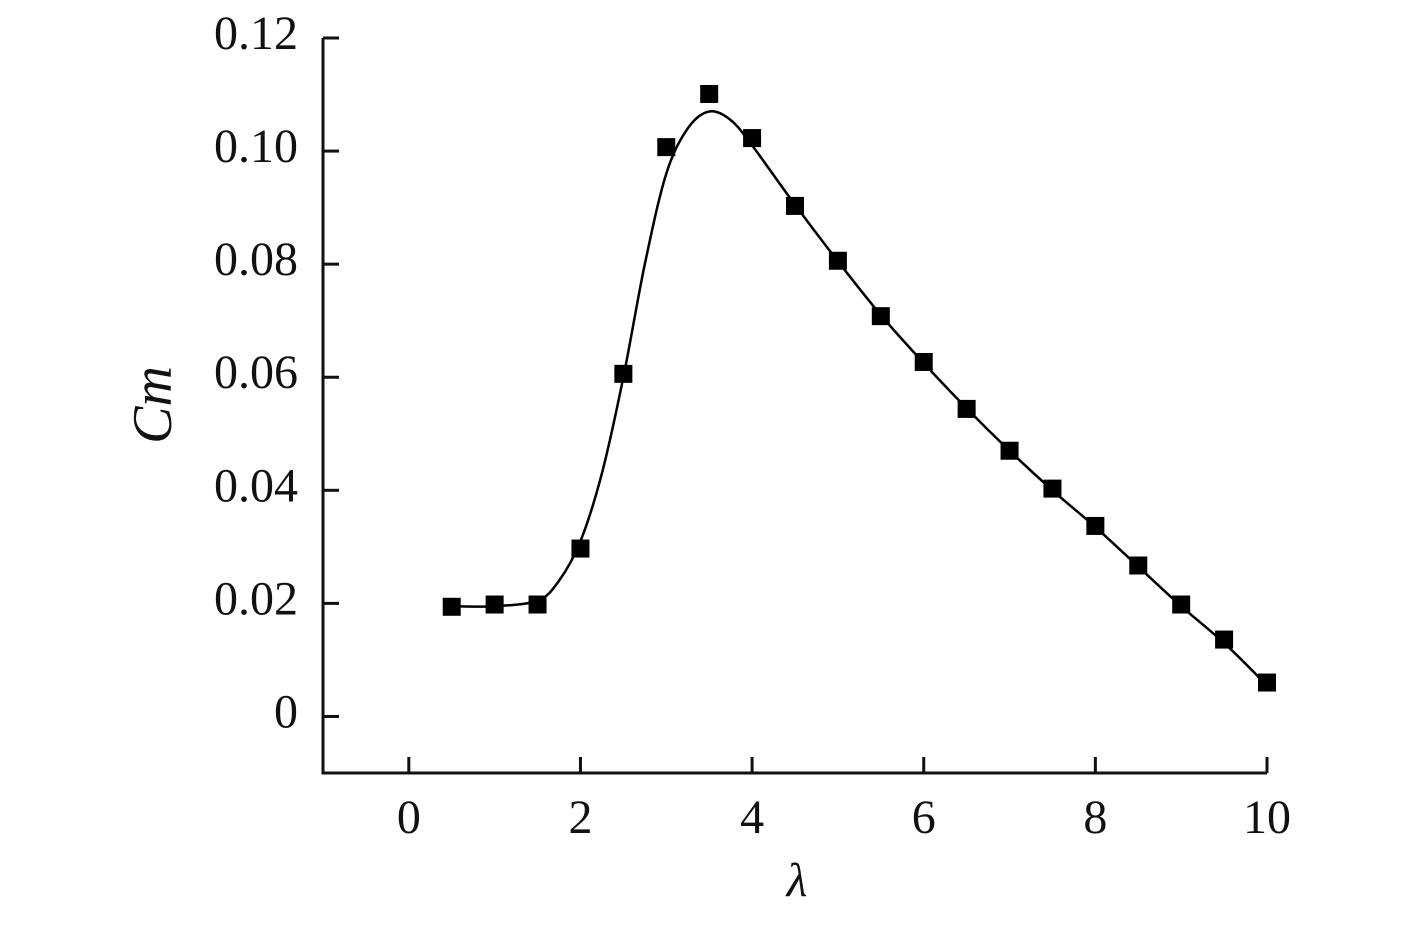 The height and width of the screenshot is (928, 1417). Describe the element at coordinates (286, 711) in the screenshot. I see `y-tick-label: 0` at that location.